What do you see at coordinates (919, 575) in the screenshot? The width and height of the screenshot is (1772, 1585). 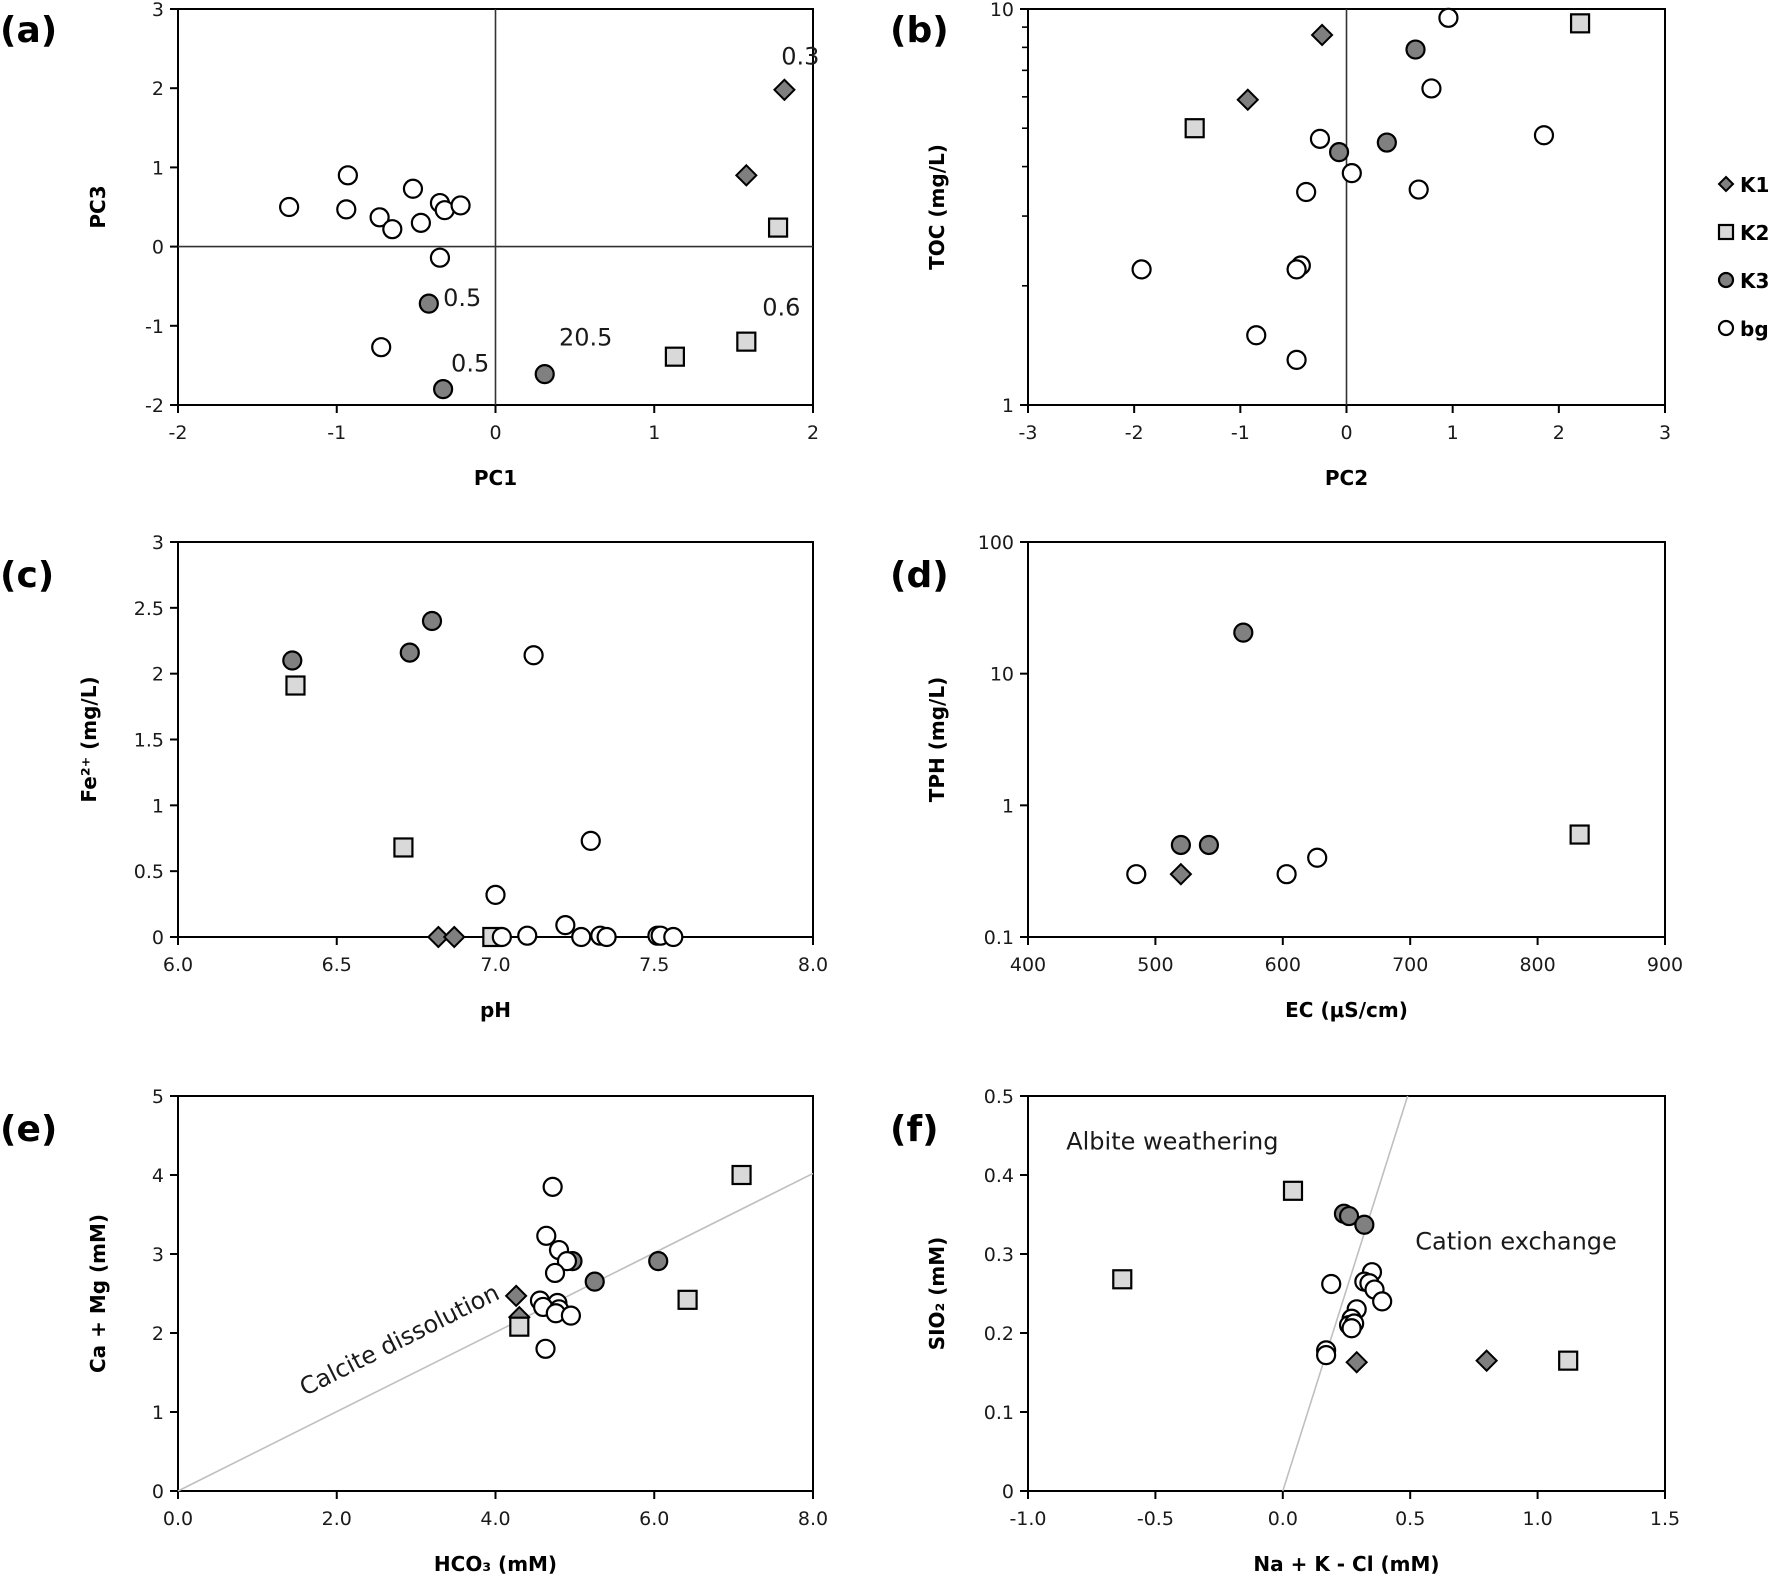 I see `panel-label: (d)` at bounding box center [919, 575].